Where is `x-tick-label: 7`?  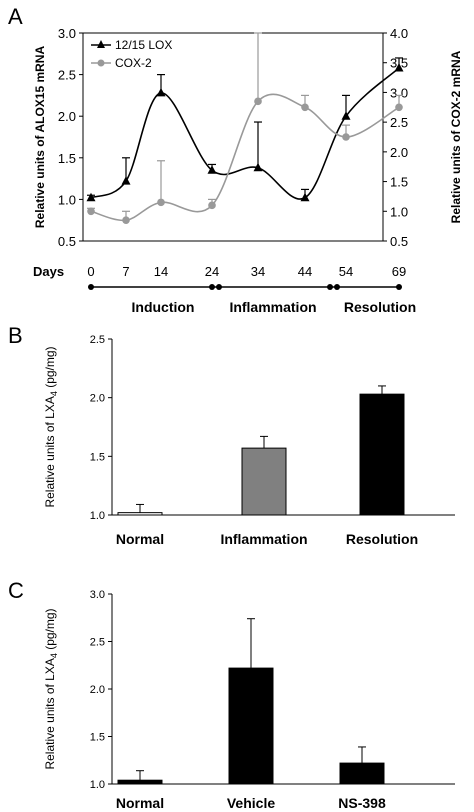
x-tick-label: 7 is located at coordinates (125, 271).